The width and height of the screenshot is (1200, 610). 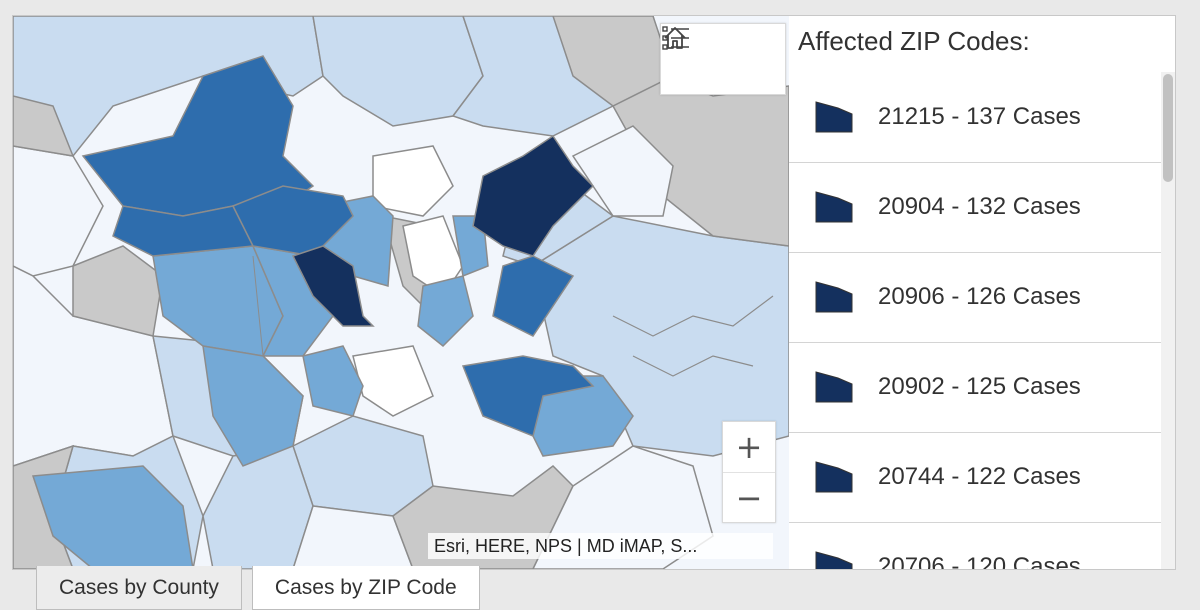 What do you see at coordinates (139, 588) in the screenshot?
I see `tab-cases-by-county: Cases by County` at bounding box center [139, 588].